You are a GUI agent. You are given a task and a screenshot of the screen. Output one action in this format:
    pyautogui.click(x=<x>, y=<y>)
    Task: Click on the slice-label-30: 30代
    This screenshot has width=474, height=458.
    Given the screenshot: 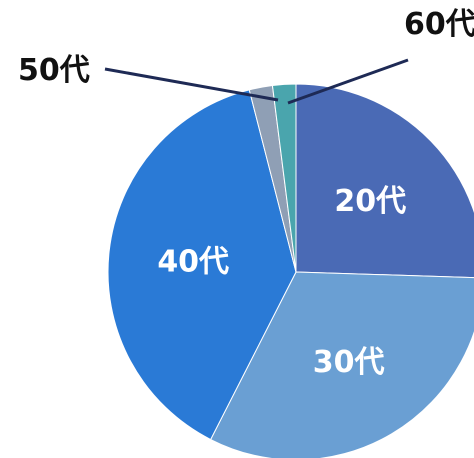 What is the action you would take?
    pyautogui.click(x=349, y=362)
    